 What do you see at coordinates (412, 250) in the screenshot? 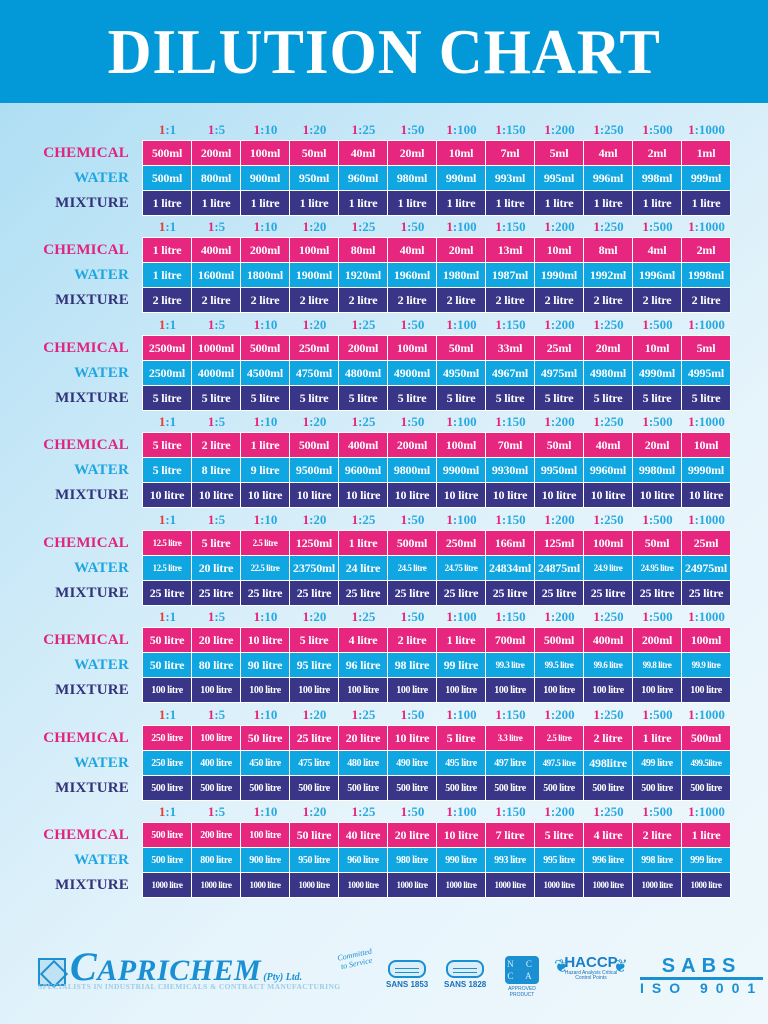
I see `chemical-cell: 40ml` at bounding box center [412, 250].